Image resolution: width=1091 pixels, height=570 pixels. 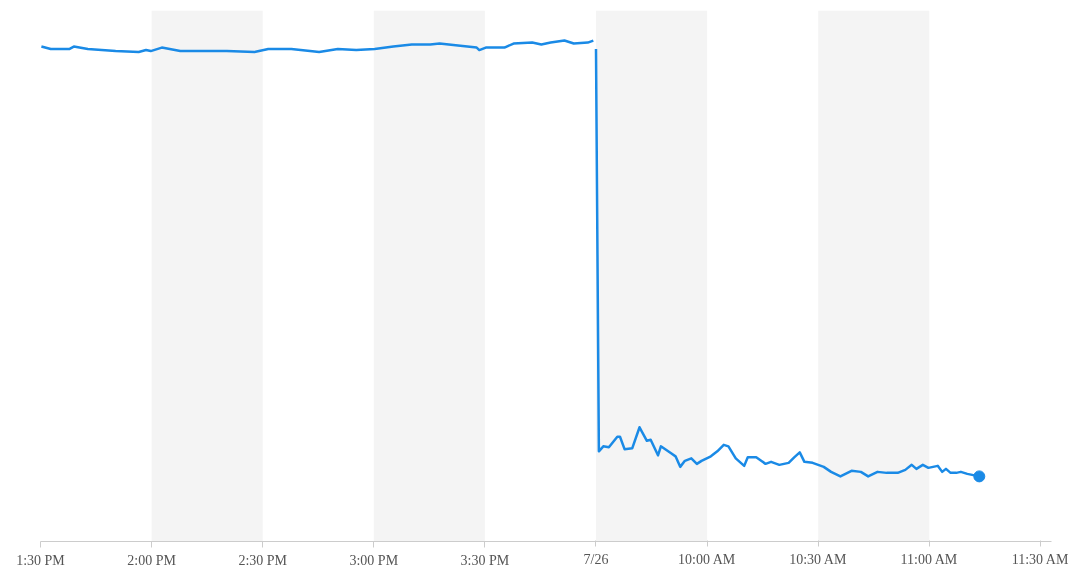 What do you see at coordinates (707, 559) in the screenshot?
I see `x2-tick-label: 10:00 AM` at bounding box center [707, 559].